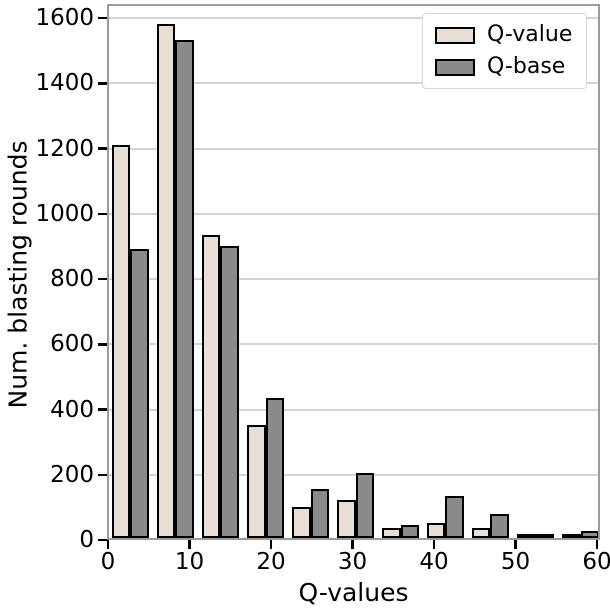  What do you see at coordinates (481, 533) in the screenshot?
I see `bar-qvalue-bin8` at bounding box center [481, 533].